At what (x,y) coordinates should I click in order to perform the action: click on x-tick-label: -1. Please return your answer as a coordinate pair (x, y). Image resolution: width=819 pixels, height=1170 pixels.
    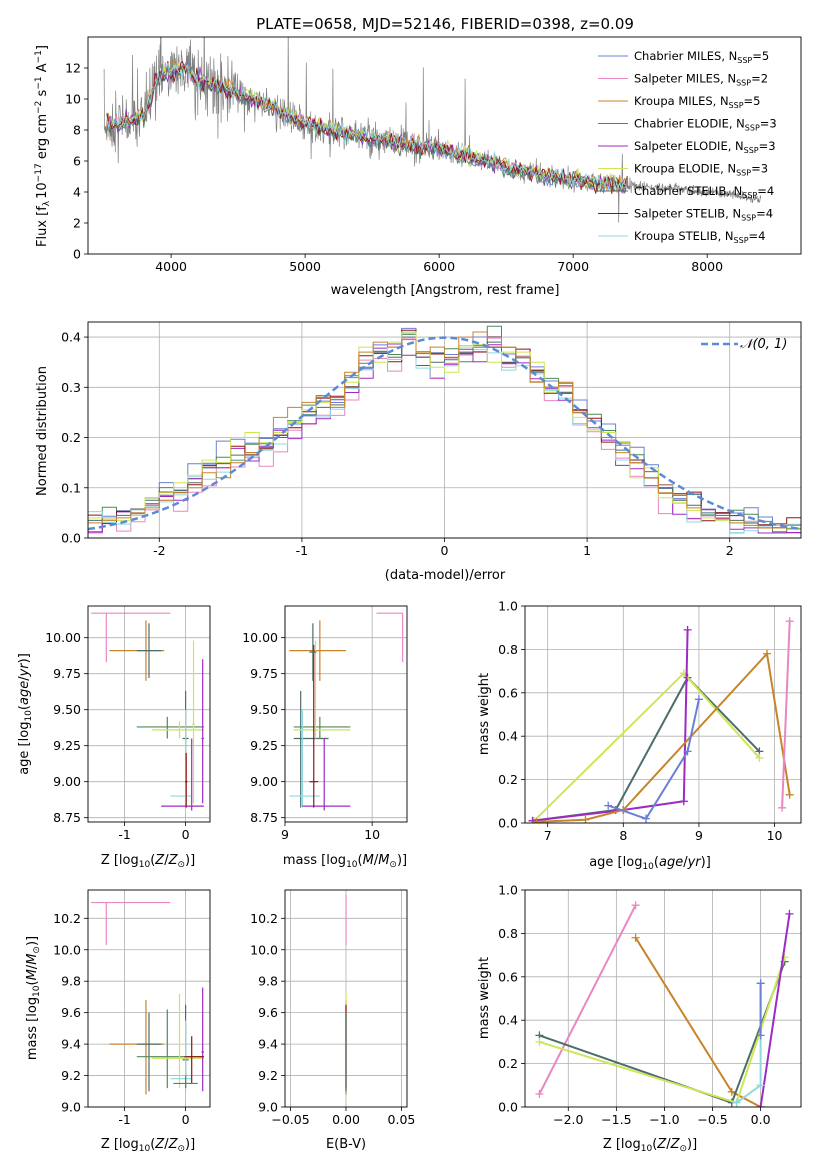
    Looking at the image, I should click on (302, 550).